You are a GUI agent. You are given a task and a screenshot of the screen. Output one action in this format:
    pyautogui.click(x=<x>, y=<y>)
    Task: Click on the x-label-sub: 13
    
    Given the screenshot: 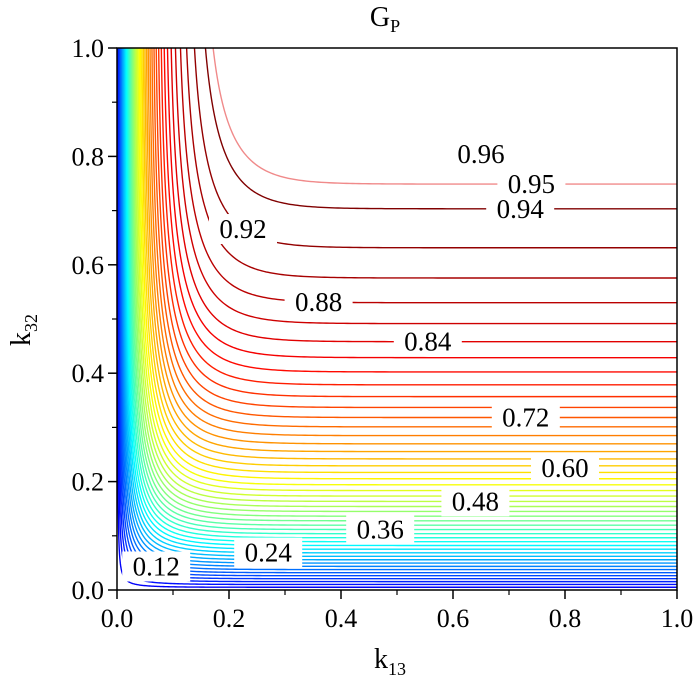 What is the action you would take?
    pyautogui.click(x=397, y=669)
    